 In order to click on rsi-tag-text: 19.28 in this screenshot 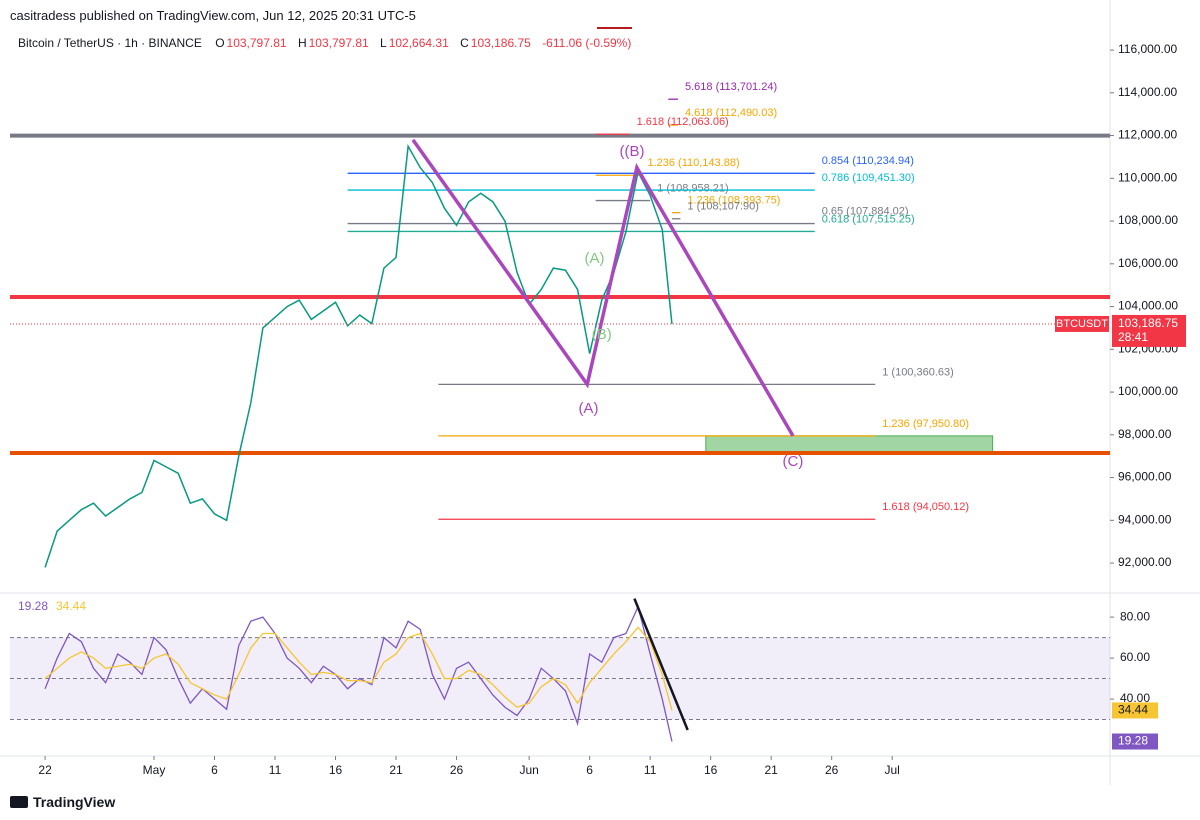, I will do `click(1133, 741)`.